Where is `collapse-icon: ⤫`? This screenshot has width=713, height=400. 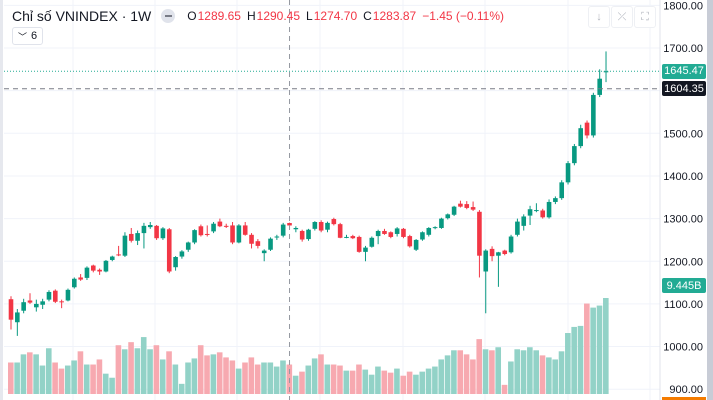
collapse-icon: ⤫ is located at coordinates (622, 16).